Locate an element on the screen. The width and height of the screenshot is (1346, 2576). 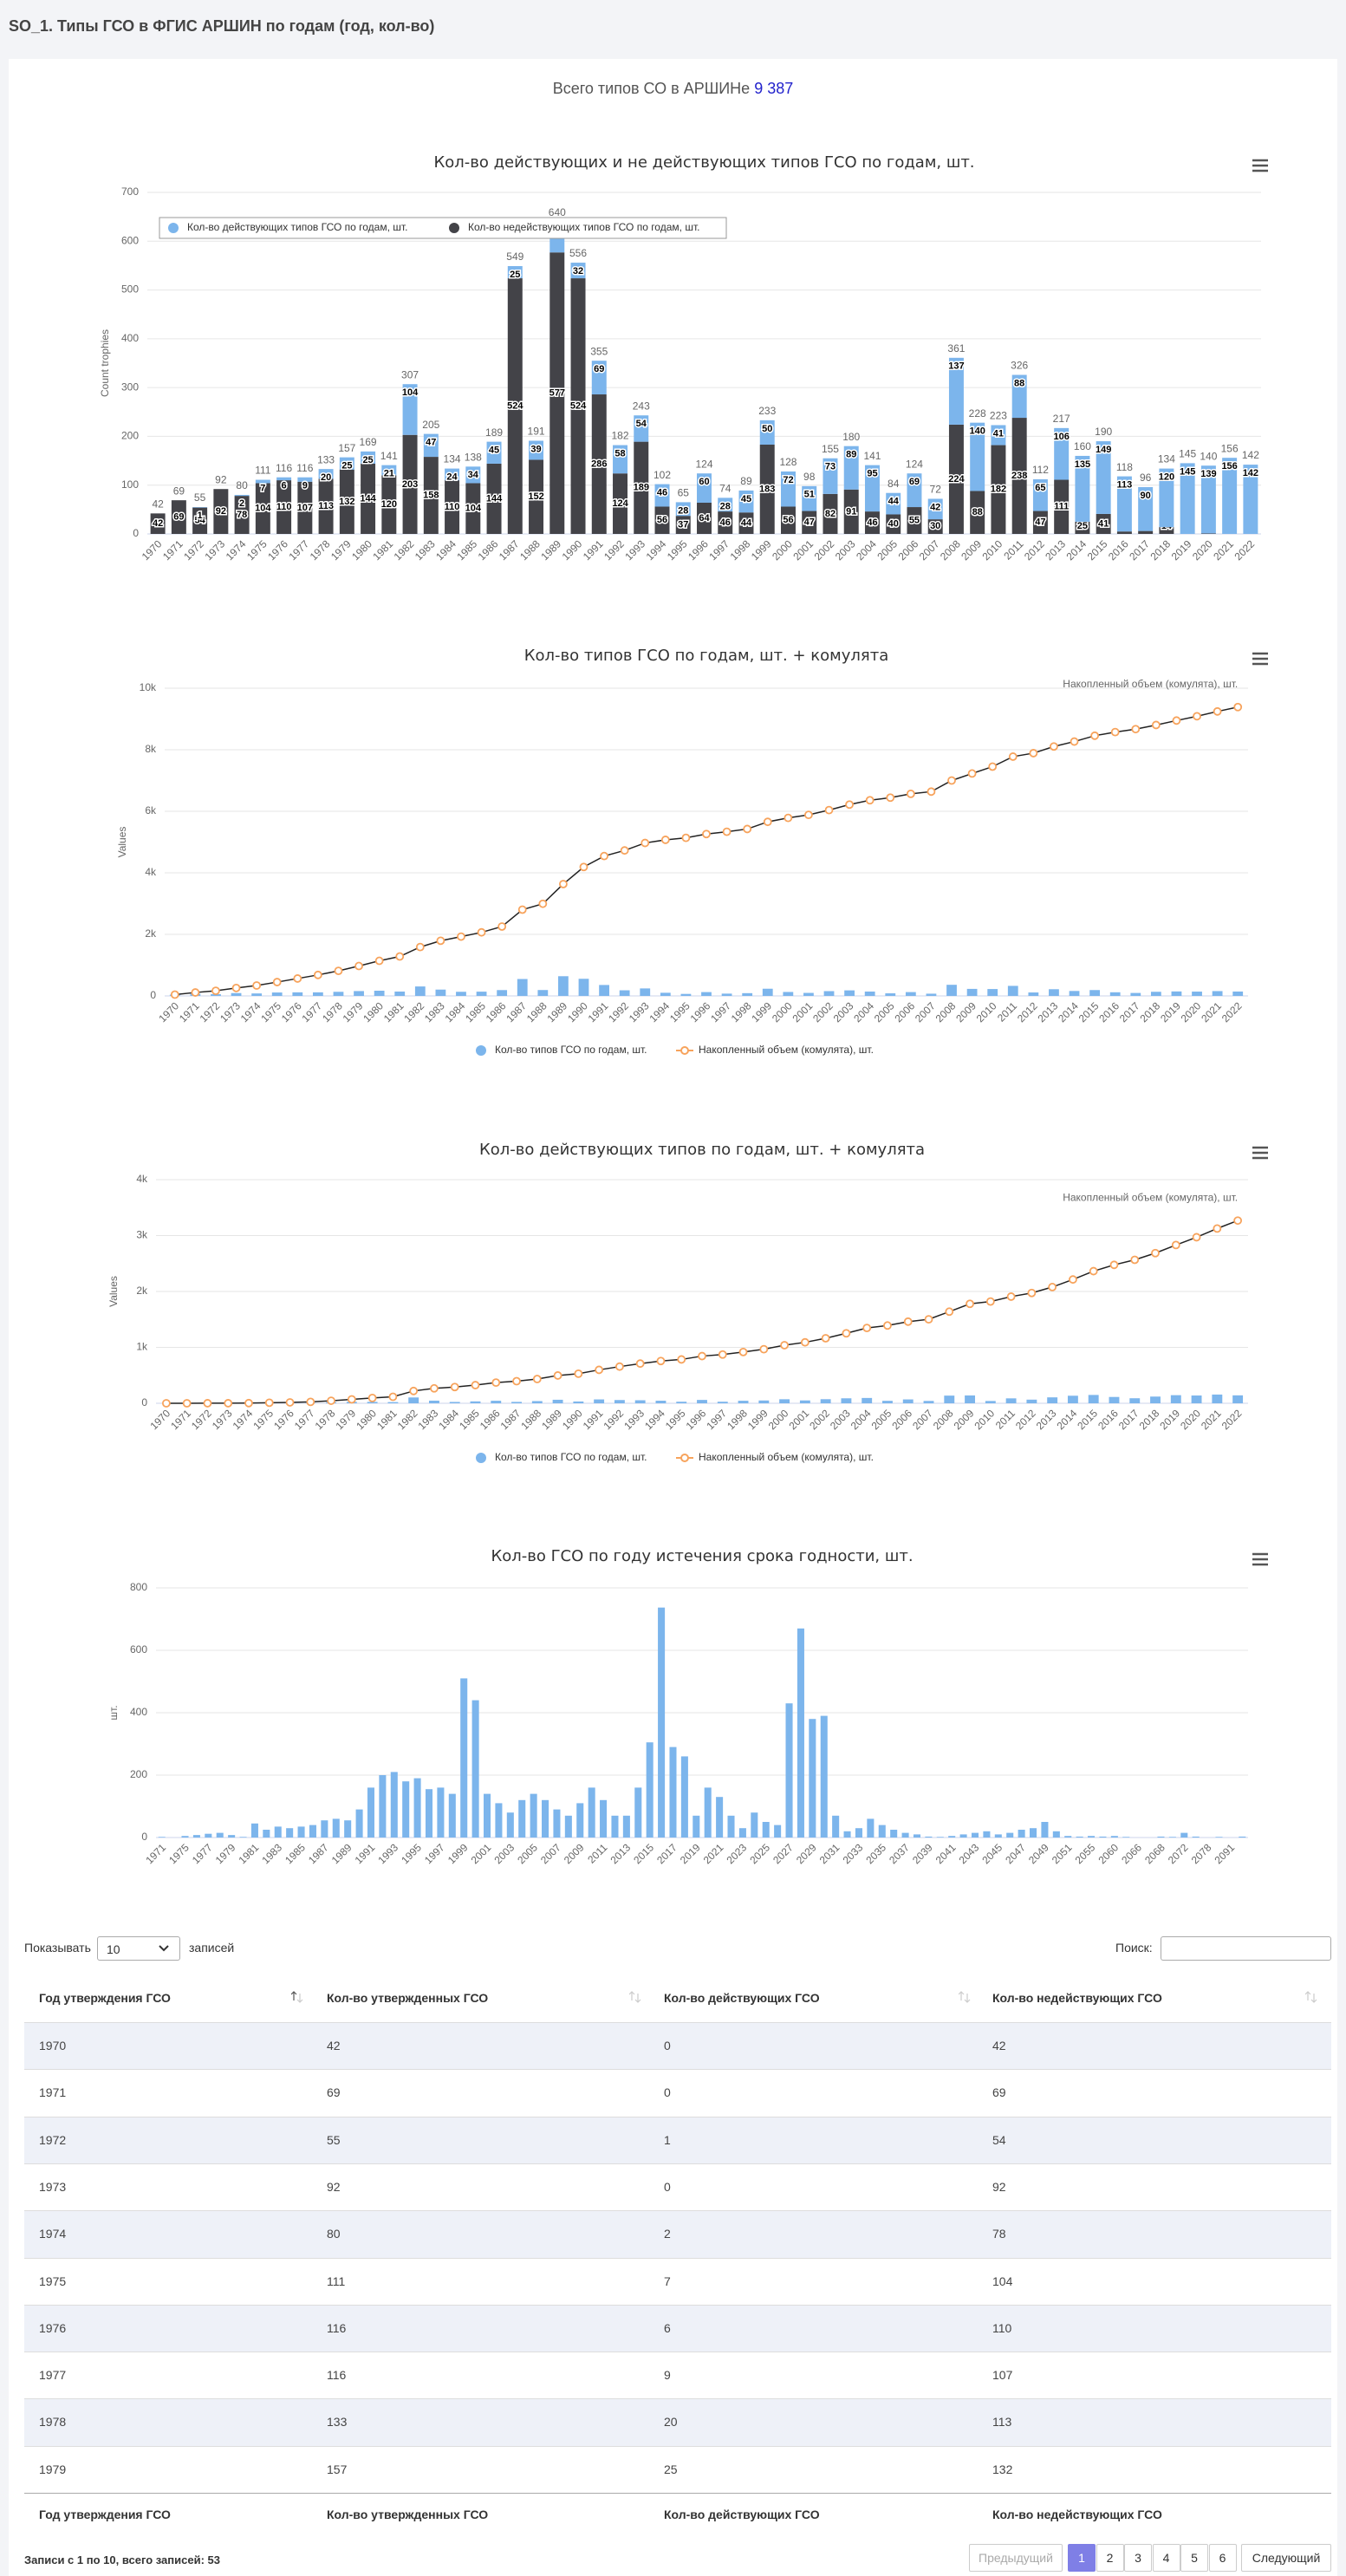
x-tick-label: 1983 is located at coordinates (271, 1853).